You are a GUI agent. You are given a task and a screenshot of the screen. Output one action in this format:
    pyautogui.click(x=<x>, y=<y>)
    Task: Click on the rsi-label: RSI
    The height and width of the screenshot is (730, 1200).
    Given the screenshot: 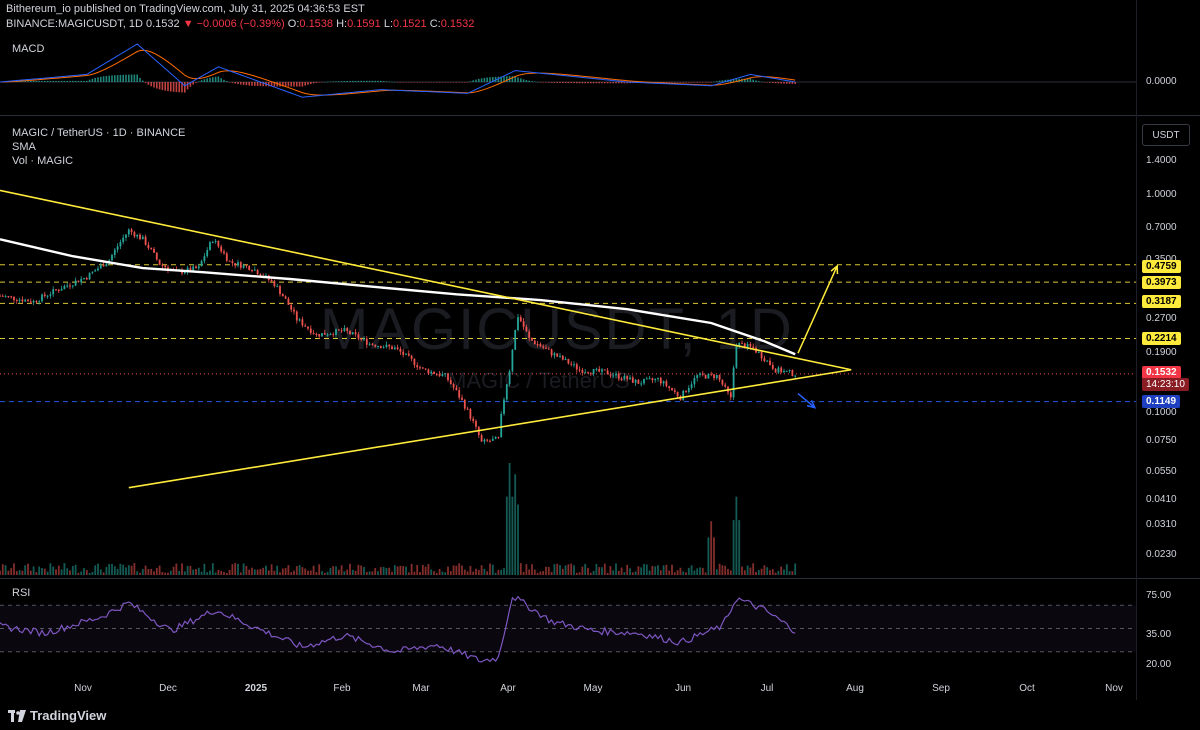 What is the action you would take?
    pyautogui.click(x=21, y=593)
    